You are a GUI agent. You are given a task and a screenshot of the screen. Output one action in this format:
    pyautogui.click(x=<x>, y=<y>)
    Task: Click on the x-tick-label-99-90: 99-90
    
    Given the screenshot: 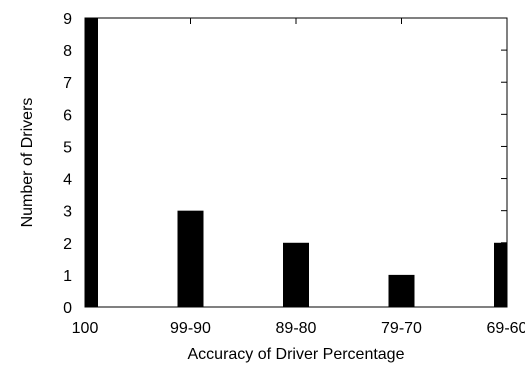 What is the action you would take?
    pyautogui.click(x=190, y=328)
    